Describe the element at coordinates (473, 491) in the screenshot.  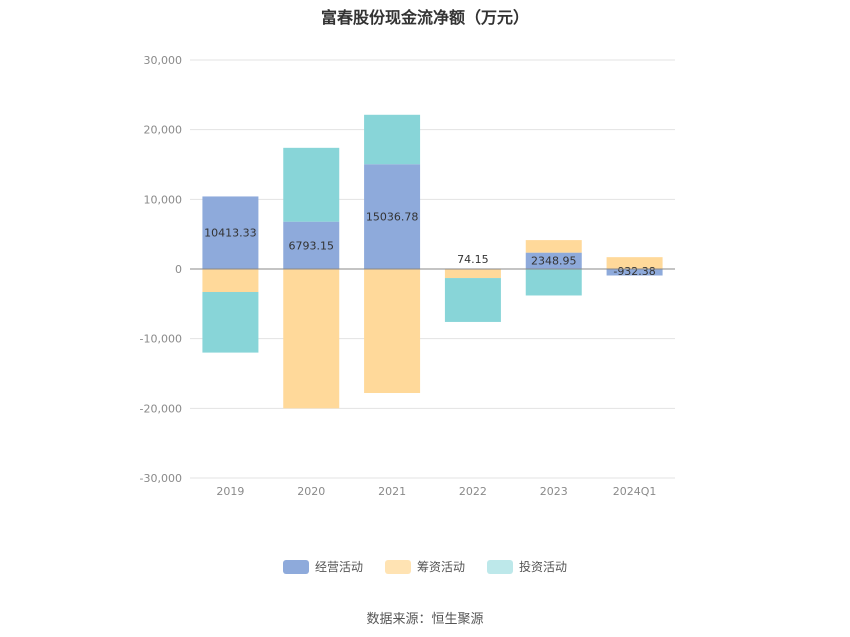
I see `x-tick-label-2022: 2022` at that location.